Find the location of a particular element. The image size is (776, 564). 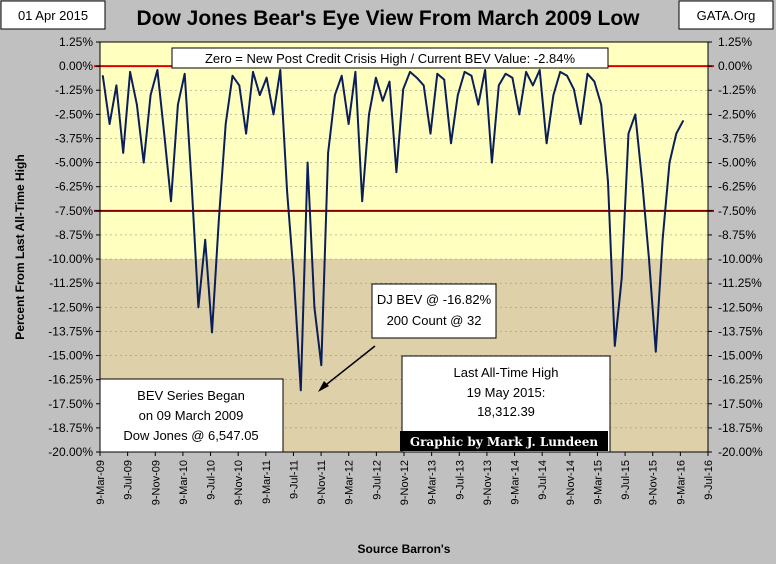

x-tick-label: 9-Jul-11 is located at coordinates (294, 479).